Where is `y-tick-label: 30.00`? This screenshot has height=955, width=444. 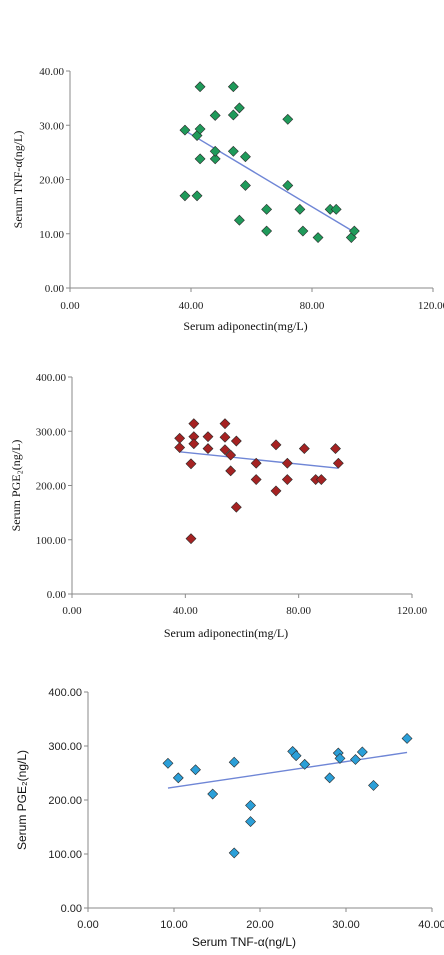 y-tick-label: 30.00 is located at coordinates (51, 126).